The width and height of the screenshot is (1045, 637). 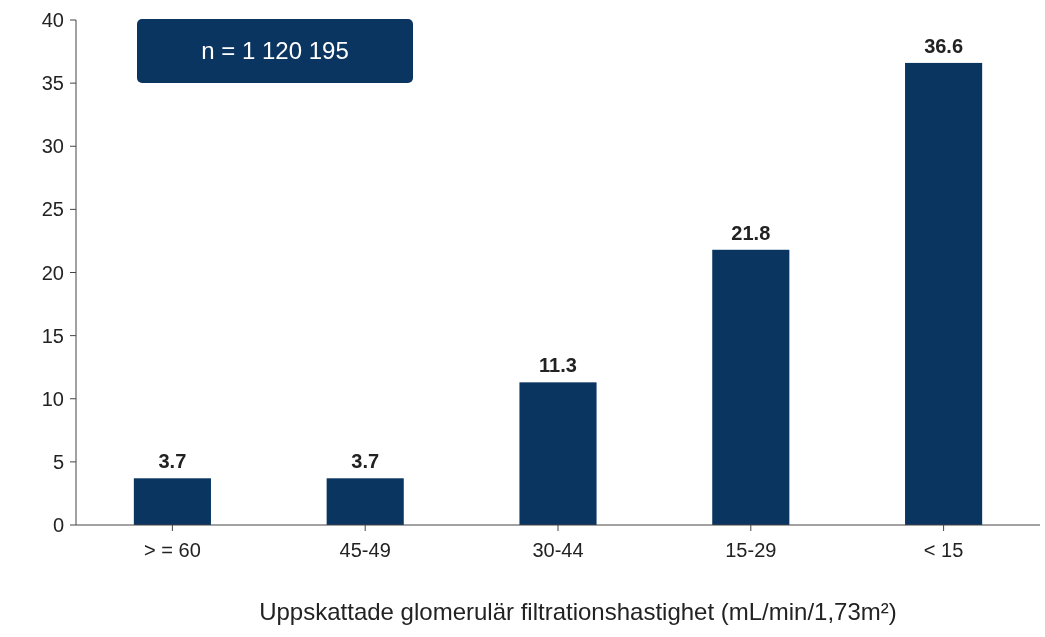 I want to click on x-tick-label: > = 60, so click(x=172, y=550).